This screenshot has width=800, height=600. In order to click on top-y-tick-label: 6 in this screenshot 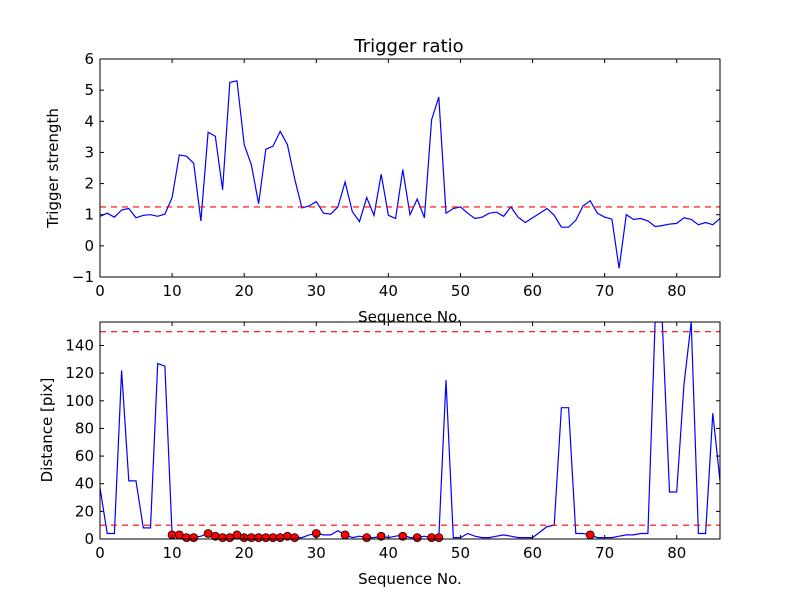, I will do `click(89, 59)`.